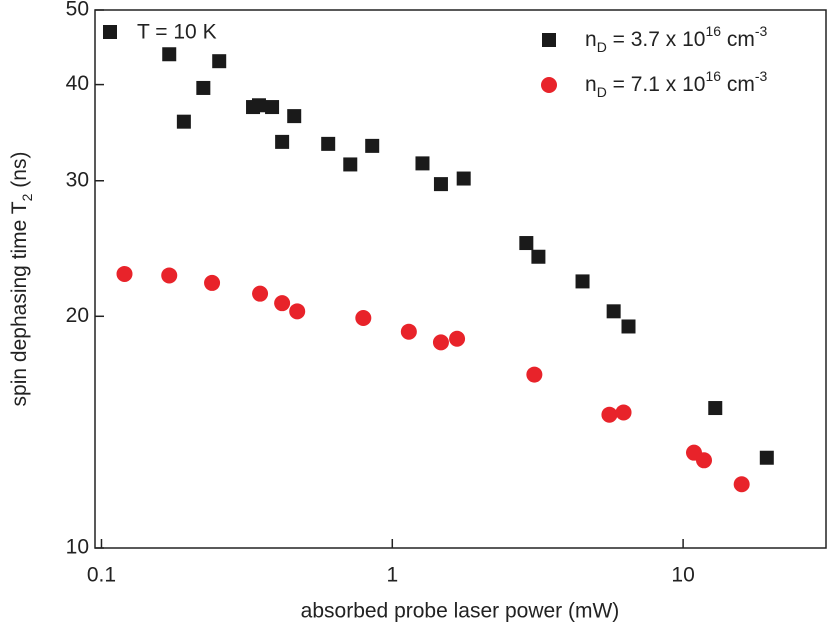  I want to click on text-part: 2, so click(27, 197).